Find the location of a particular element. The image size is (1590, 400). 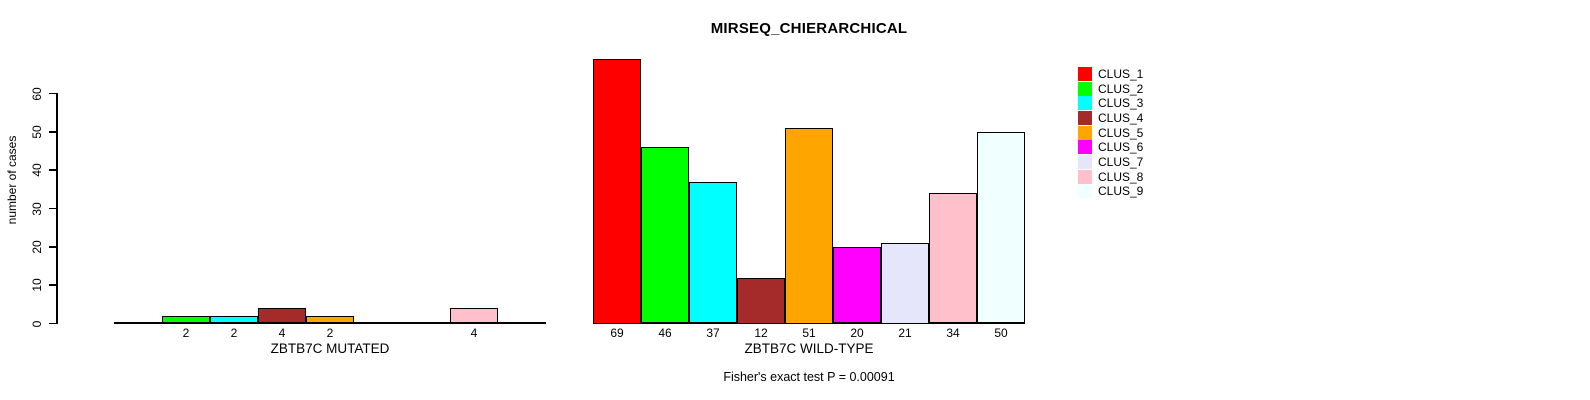

y-axis-tick-label: 10 is located at coordinates (37, 285).